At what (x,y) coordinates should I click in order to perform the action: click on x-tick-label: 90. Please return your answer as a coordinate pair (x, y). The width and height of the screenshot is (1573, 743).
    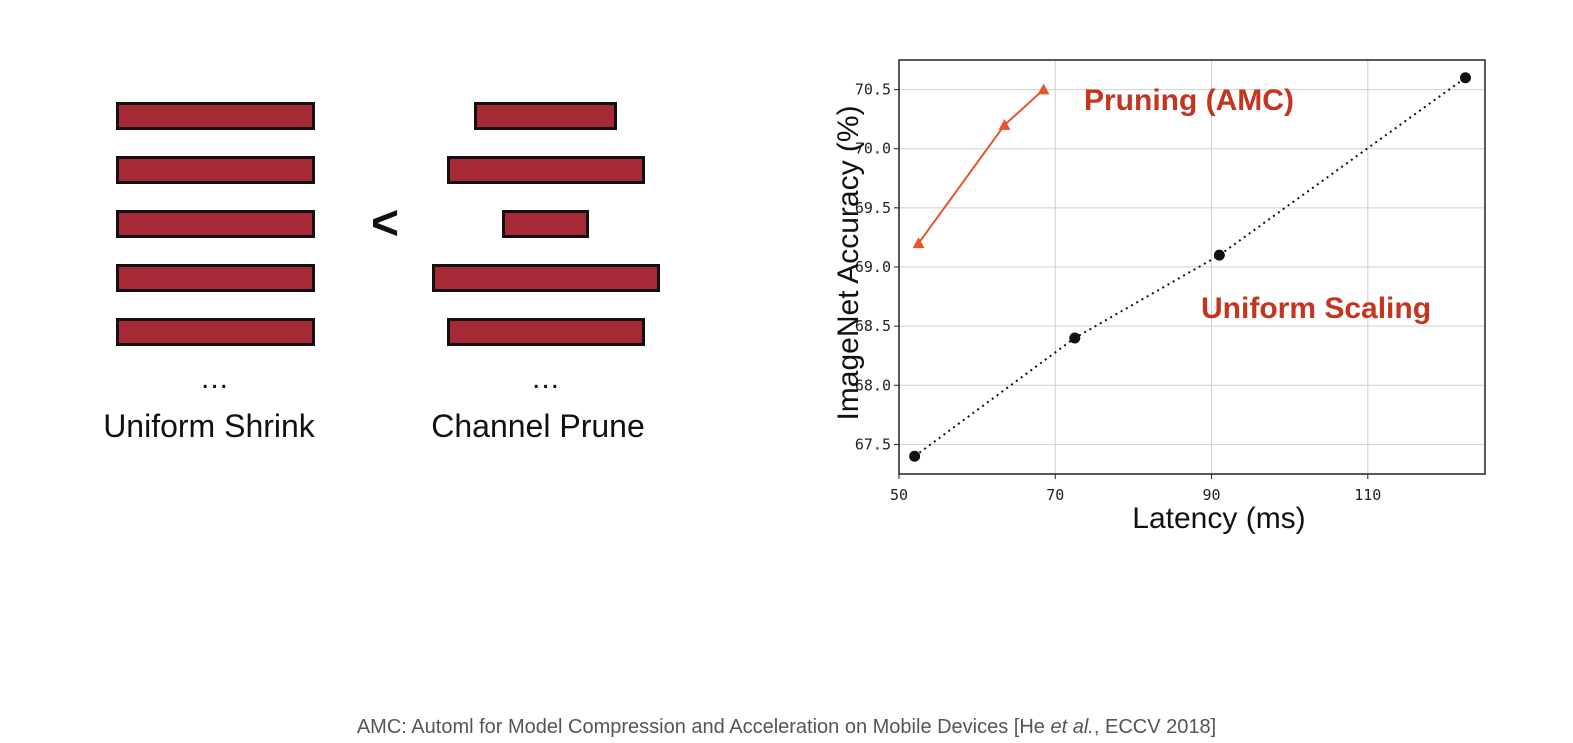
    Looking at the image, I should click on (1212, 495).